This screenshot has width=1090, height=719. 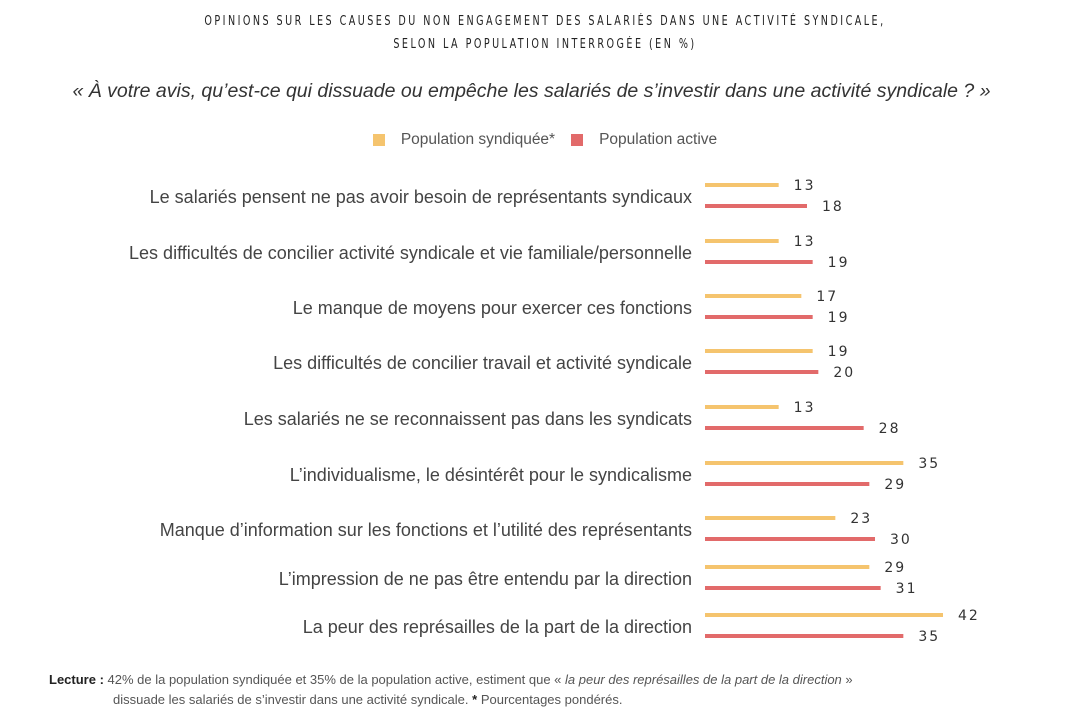 What do you see at coordinates (475, 699) in the screenshot?
I see `reading-note-star: *` at bounding box center [475, 699].